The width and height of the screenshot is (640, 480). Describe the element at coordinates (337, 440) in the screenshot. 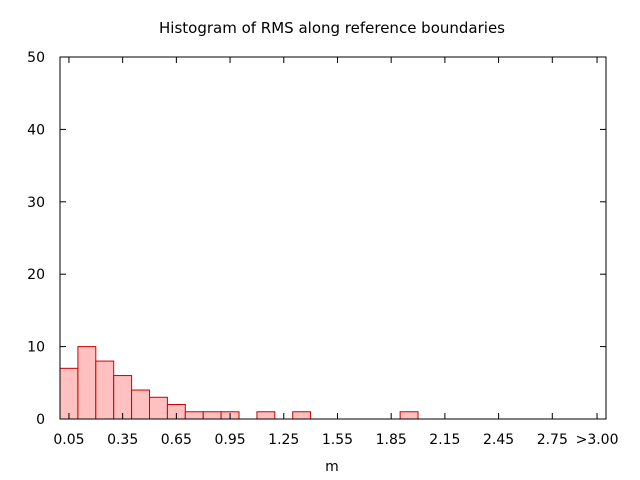

I see `x-tick-label: 1.55` at that location.